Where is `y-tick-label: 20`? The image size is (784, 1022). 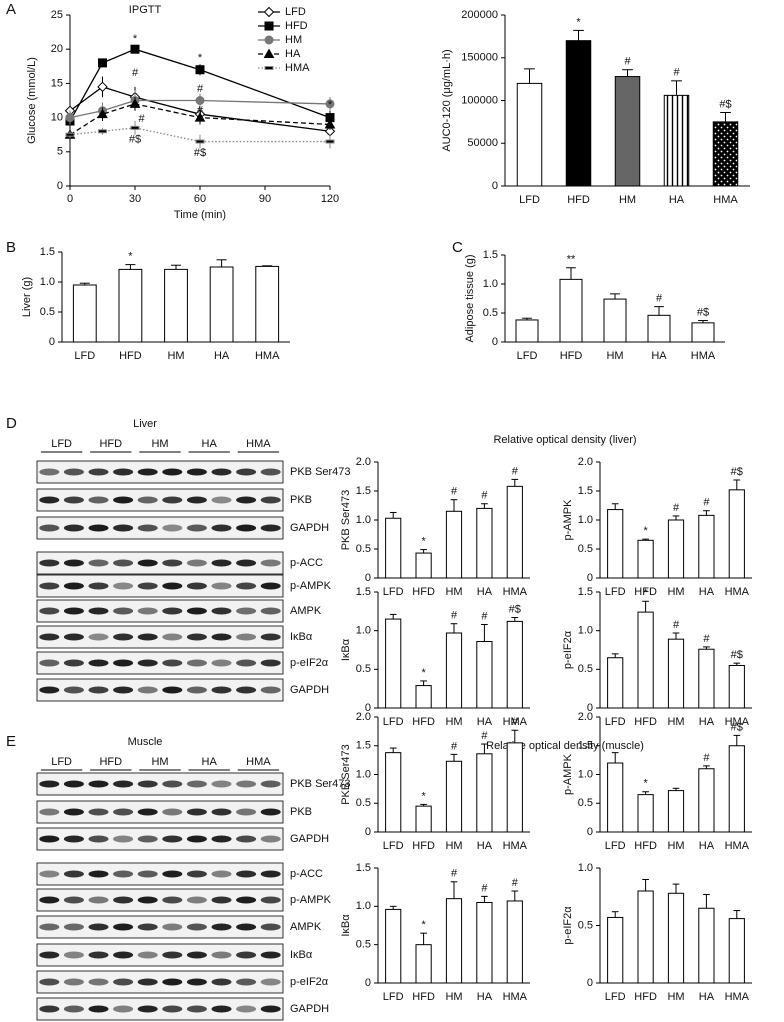
y-tick-label: 20 is located at coordinates (57, 49).